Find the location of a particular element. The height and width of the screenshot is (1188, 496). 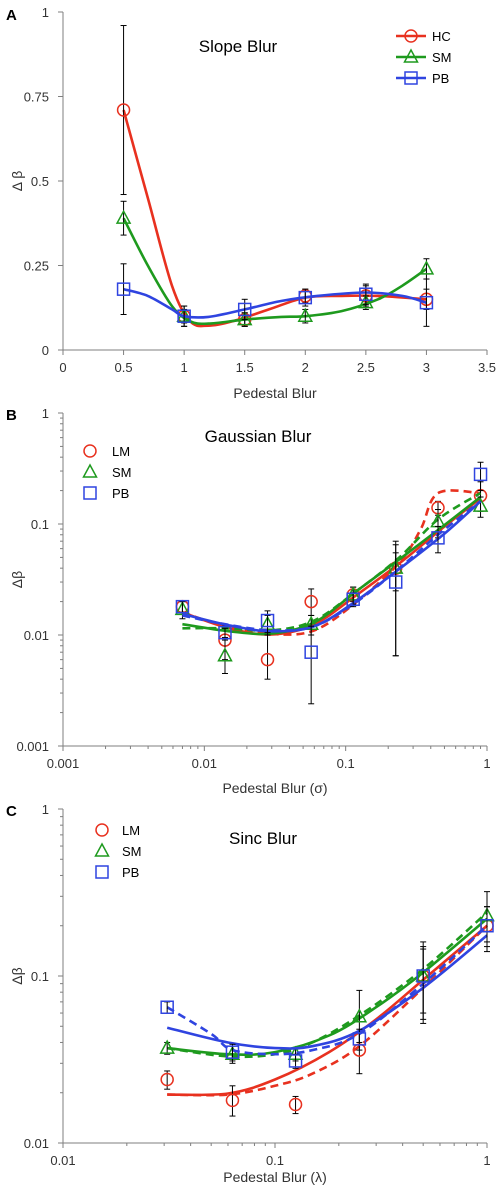

legend-item-pb: PB is located at coordinates (117, 872).